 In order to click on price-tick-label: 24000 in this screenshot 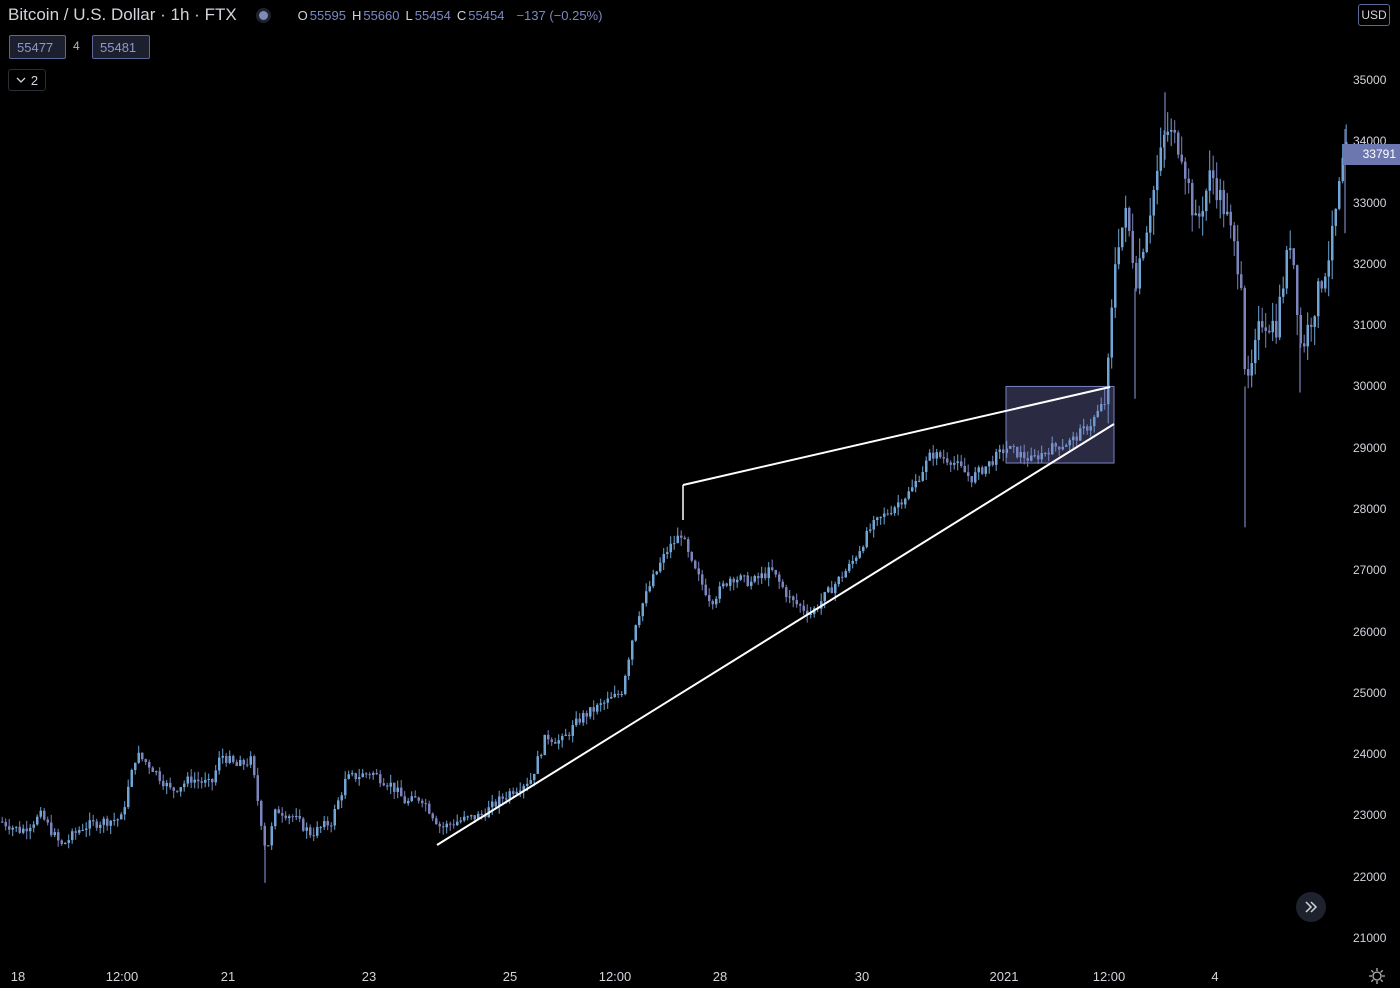, I will do `click(1370, 754)`.